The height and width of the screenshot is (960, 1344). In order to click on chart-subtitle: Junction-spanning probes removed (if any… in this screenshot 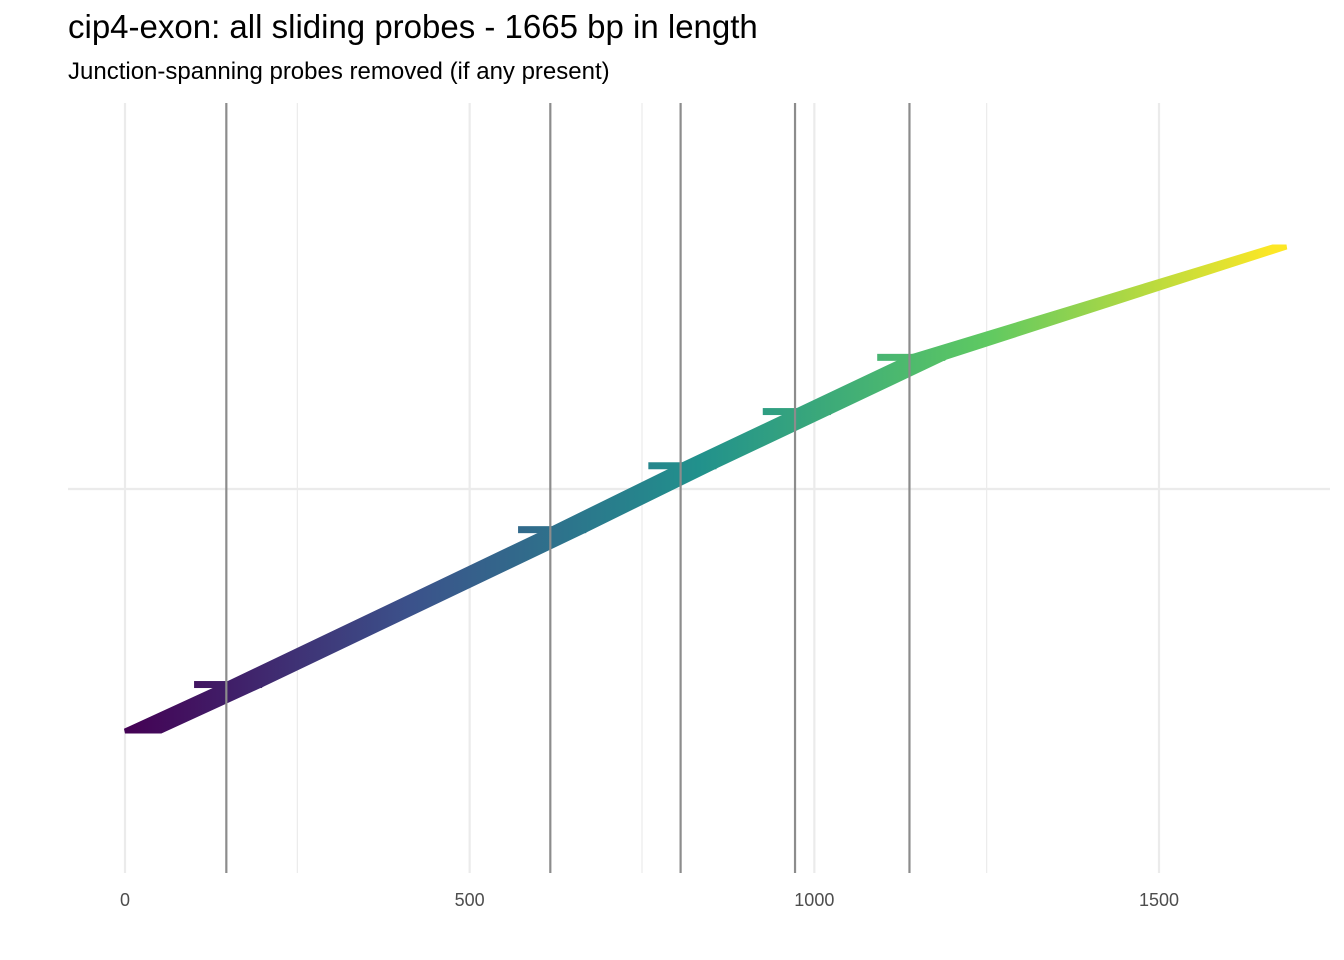, I will do `click(339, 71)`.